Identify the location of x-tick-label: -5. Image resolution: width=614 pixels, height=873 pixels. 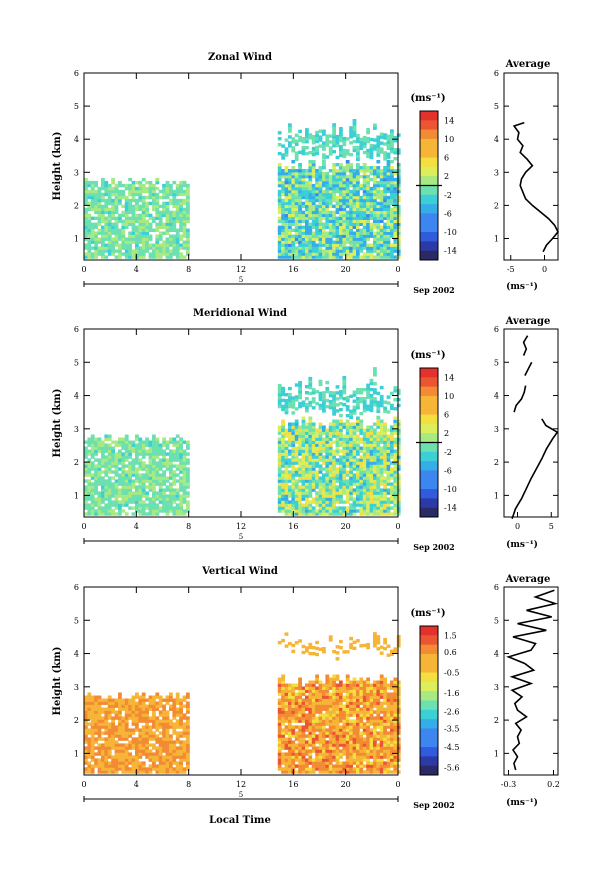
(511, 269).